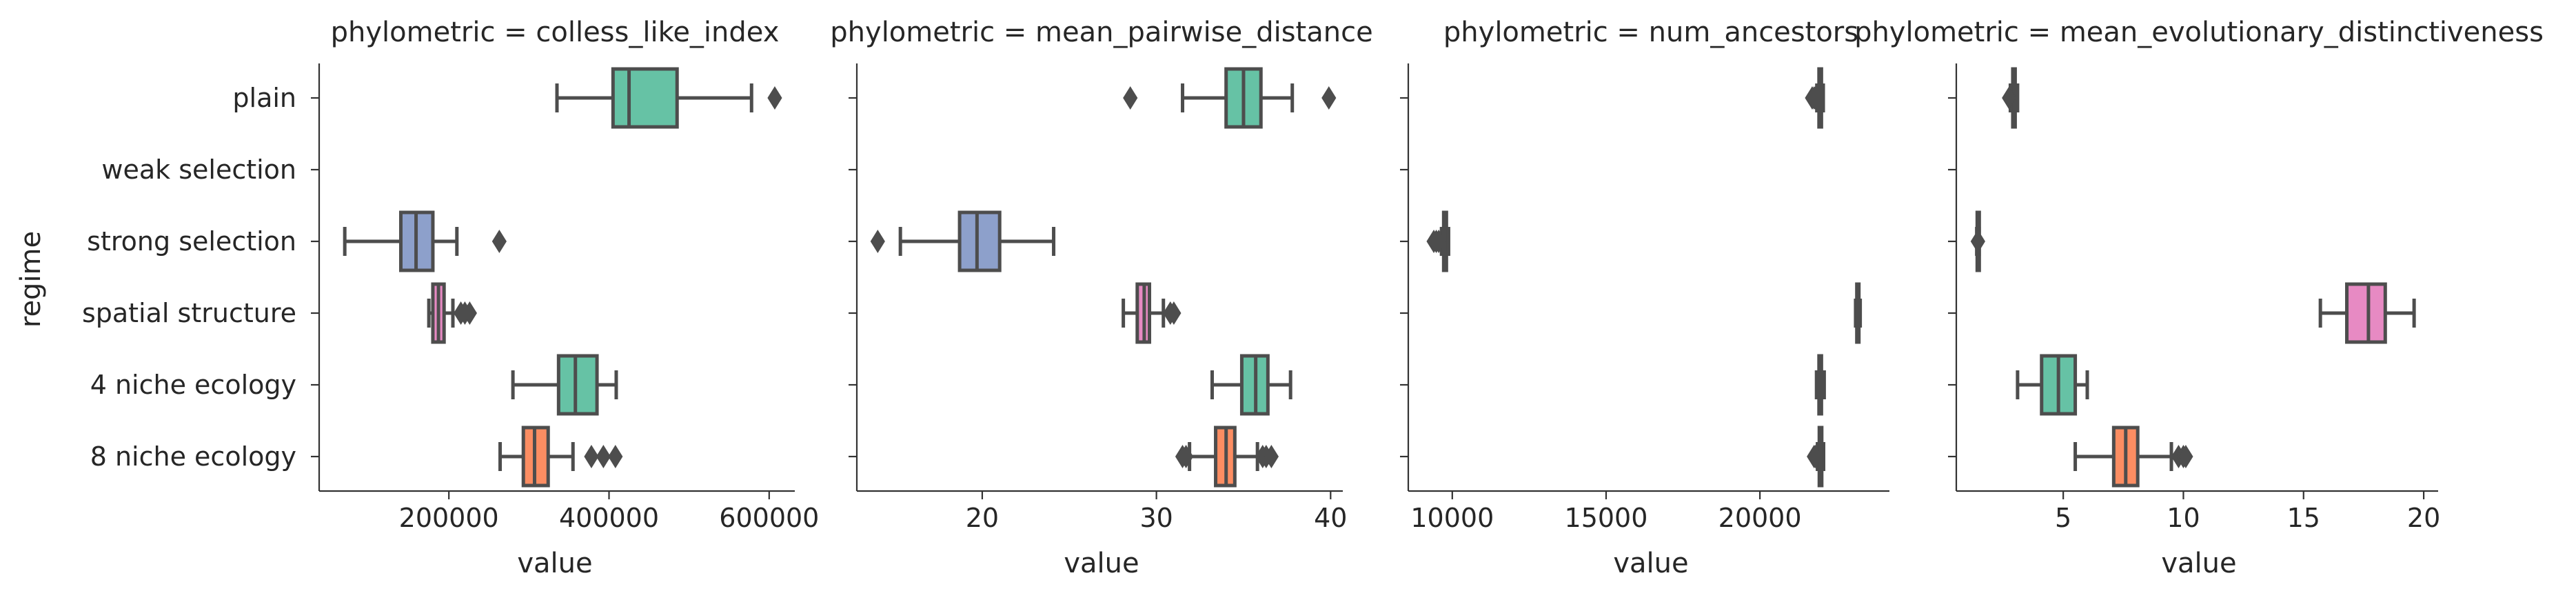  What do you see at coordinates (2052, 385) in the screenshot?
I see `box-mean-evolutionary-distinctiveness-4-niche-ecology` at bounding box center [2052, 385].